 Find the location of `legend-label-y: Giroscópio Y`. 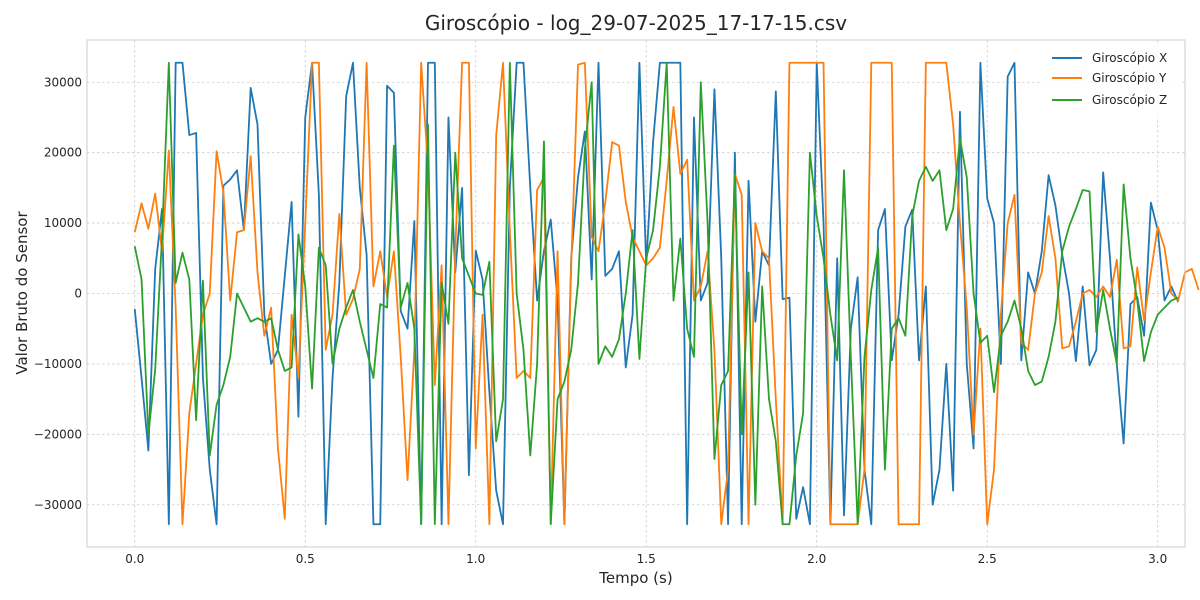

legend-label-y: Giroscópio Y is located at coordinates (1129, 78).